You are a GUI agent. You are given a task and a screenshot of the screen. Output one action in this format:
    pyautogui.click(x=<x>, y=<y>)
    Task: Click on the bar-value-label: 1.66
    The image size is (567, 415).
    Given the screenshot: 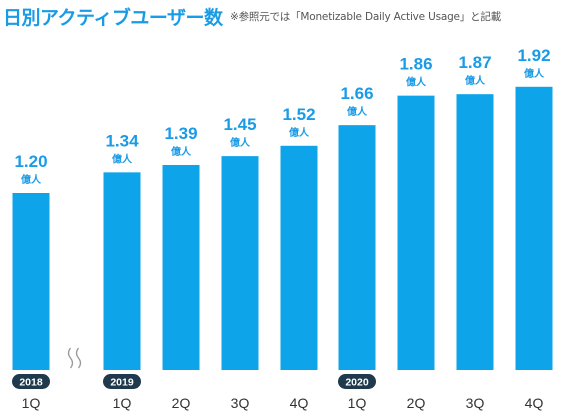 What is the action you would take?
    pyautogui.click(x=356, y=93)
    